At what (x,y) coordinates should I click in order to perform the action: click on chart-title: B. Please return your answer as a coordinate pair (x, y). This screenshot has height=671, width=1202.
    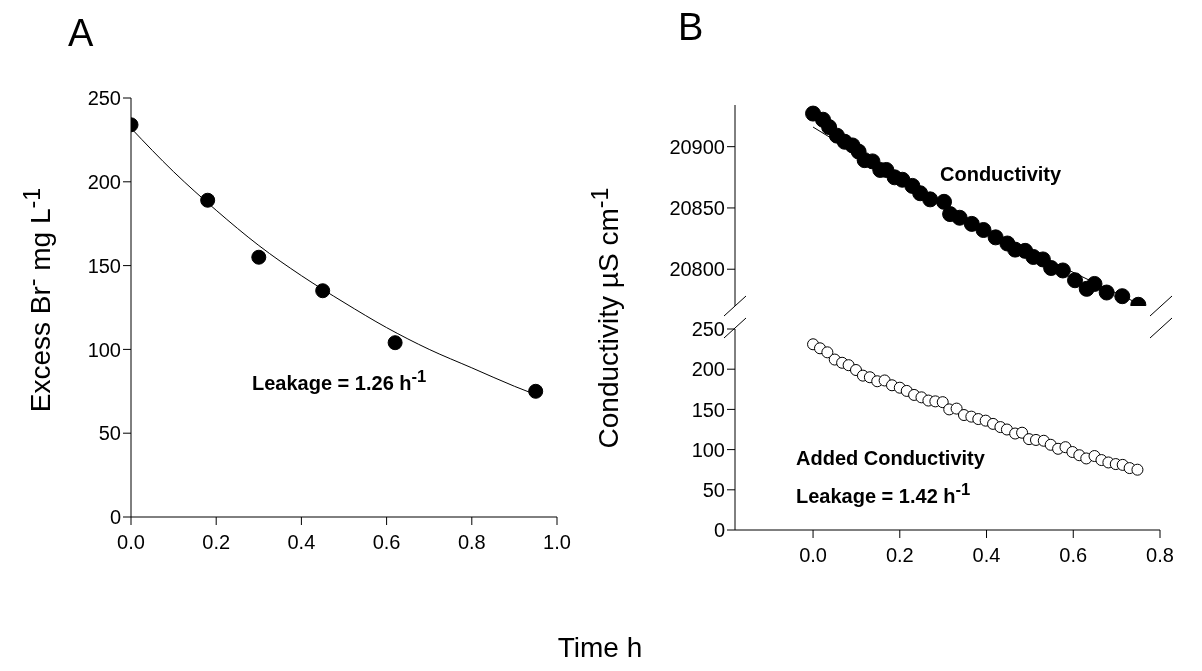
    Looking at the image, I should click on (691, 27).